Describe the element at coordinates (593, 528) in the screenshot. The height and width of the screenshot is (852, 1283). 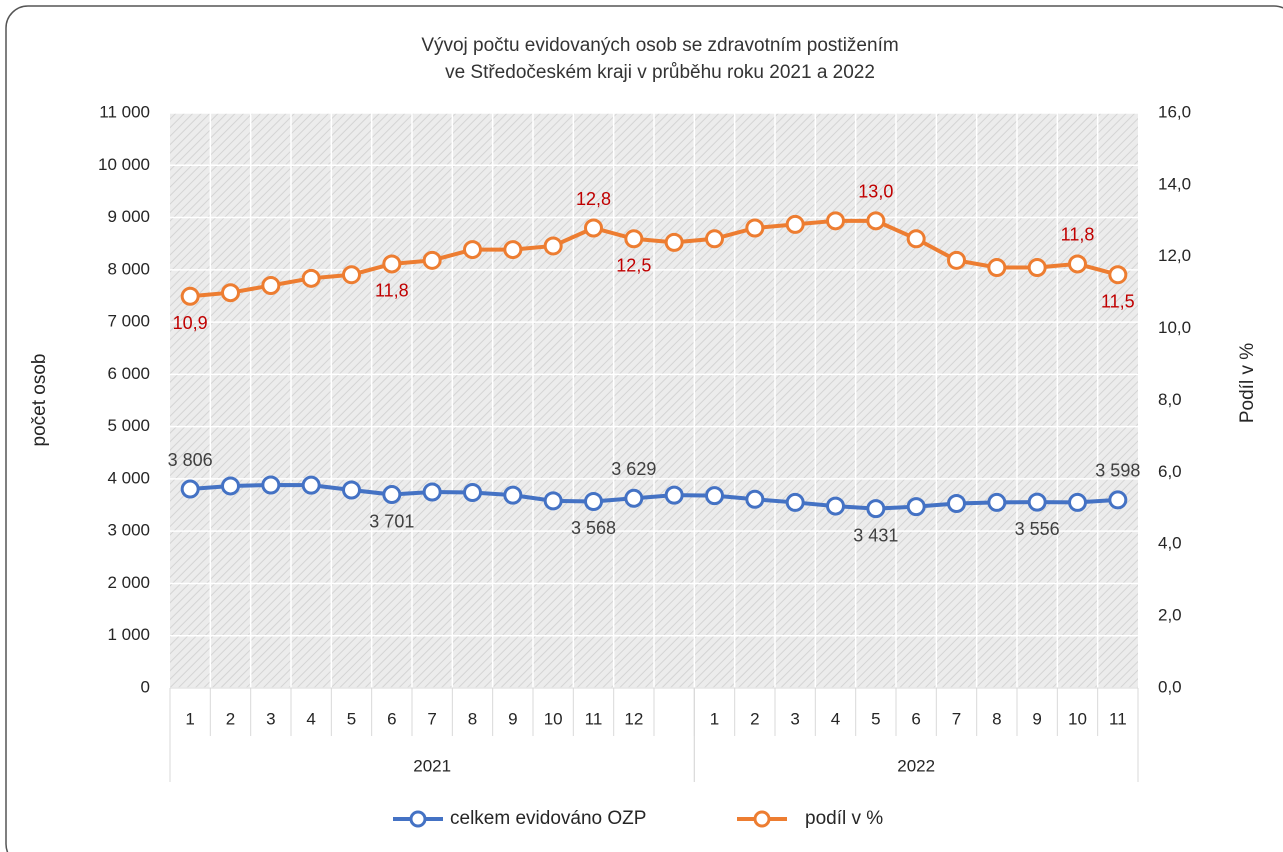
I see `data-label: 3 568` at that location.